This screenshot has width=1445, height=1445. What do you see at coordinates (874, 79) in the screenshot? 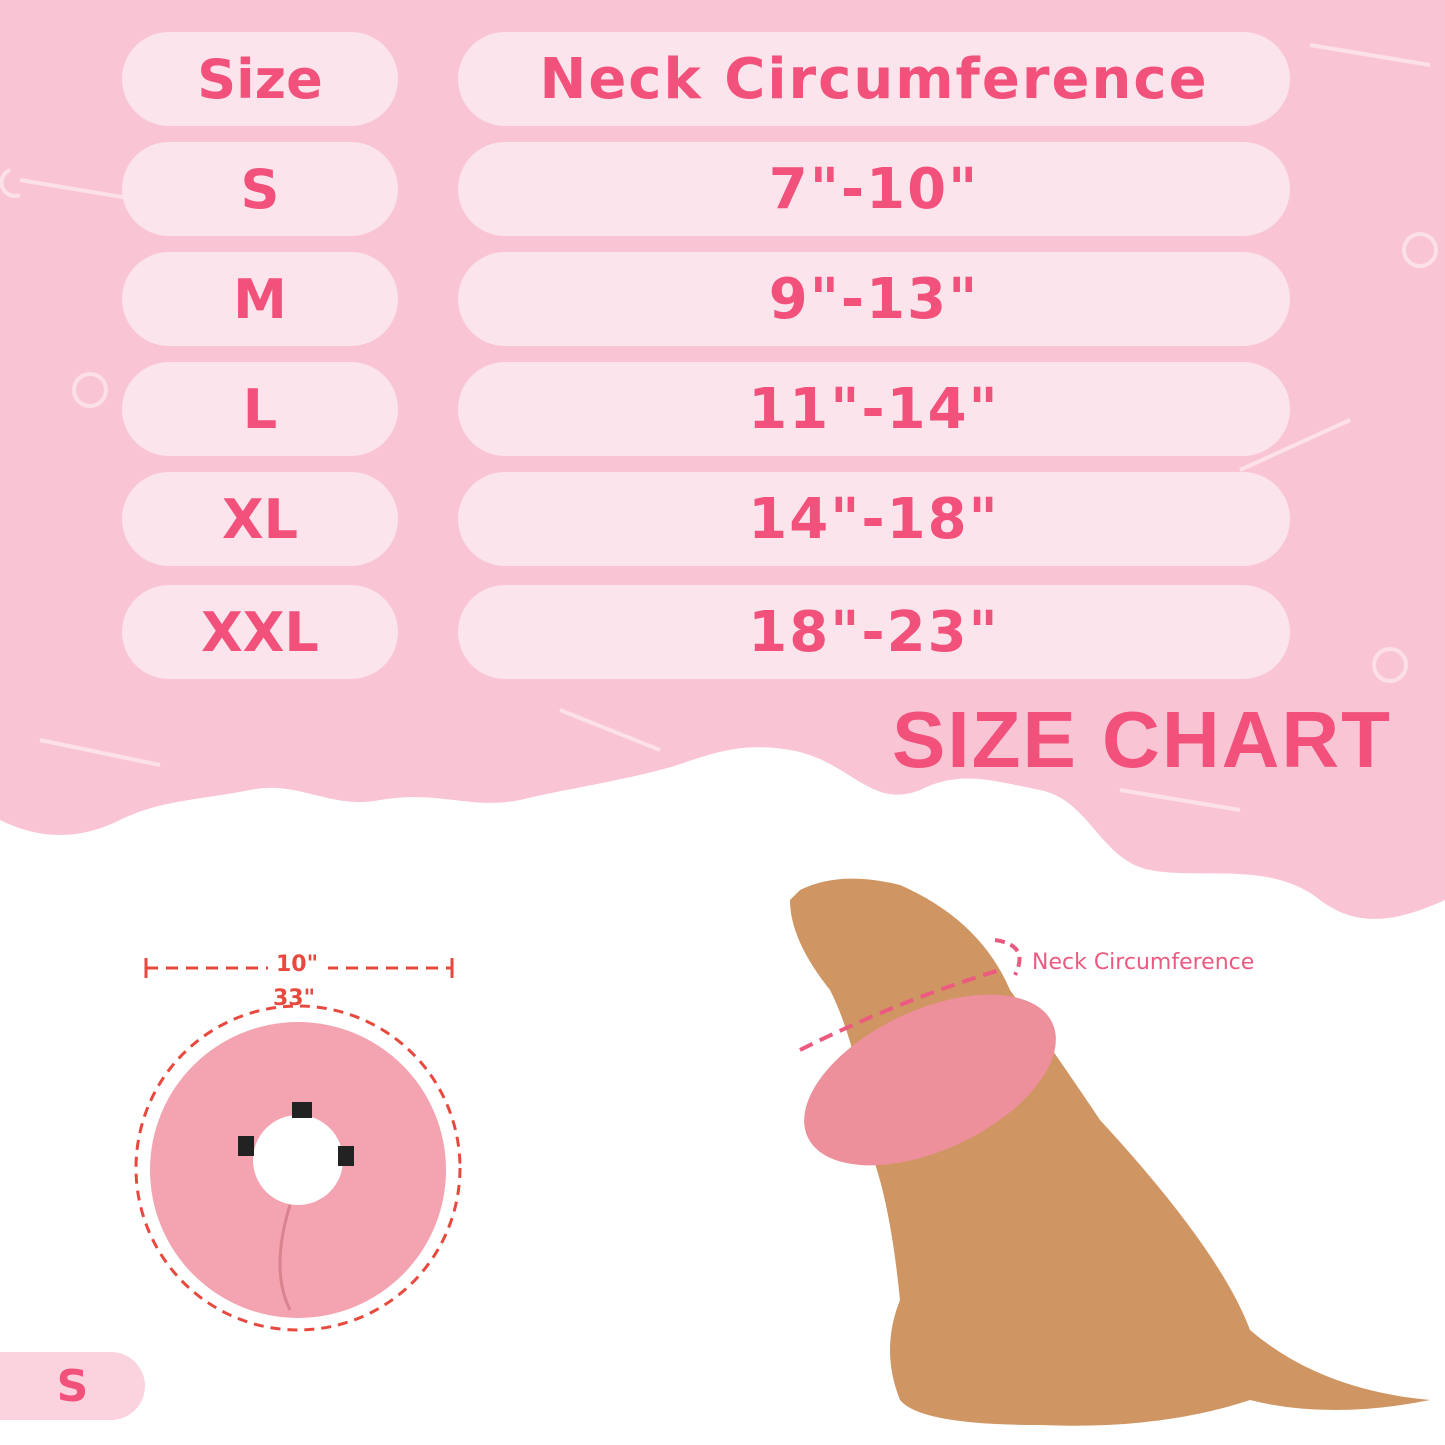
I see `neck-header: Neck Circumference` at bounding box center [874, 79].